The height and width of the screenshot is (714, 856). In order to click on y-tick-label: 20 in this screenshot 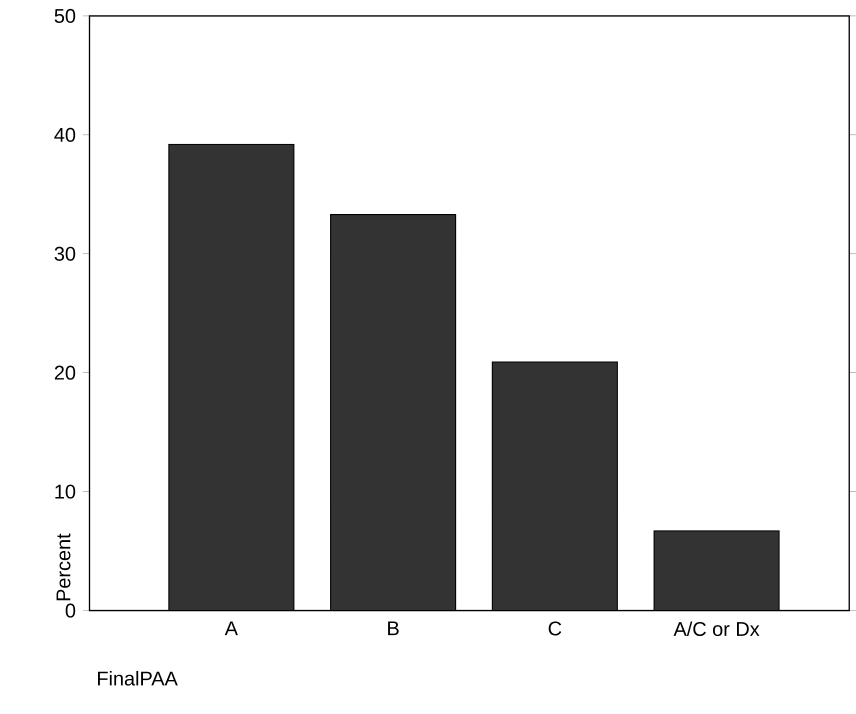, I will do `click(65, 373)`.